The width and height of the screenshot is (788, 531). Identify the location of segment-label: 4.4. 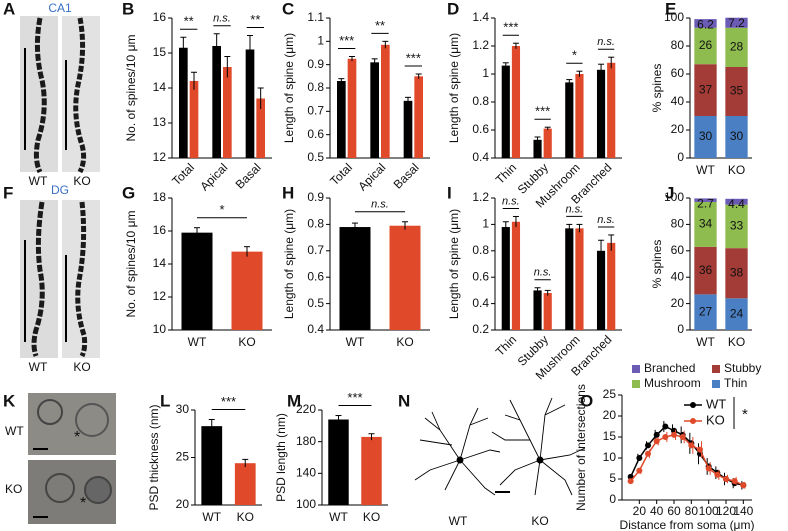
(736, 204).